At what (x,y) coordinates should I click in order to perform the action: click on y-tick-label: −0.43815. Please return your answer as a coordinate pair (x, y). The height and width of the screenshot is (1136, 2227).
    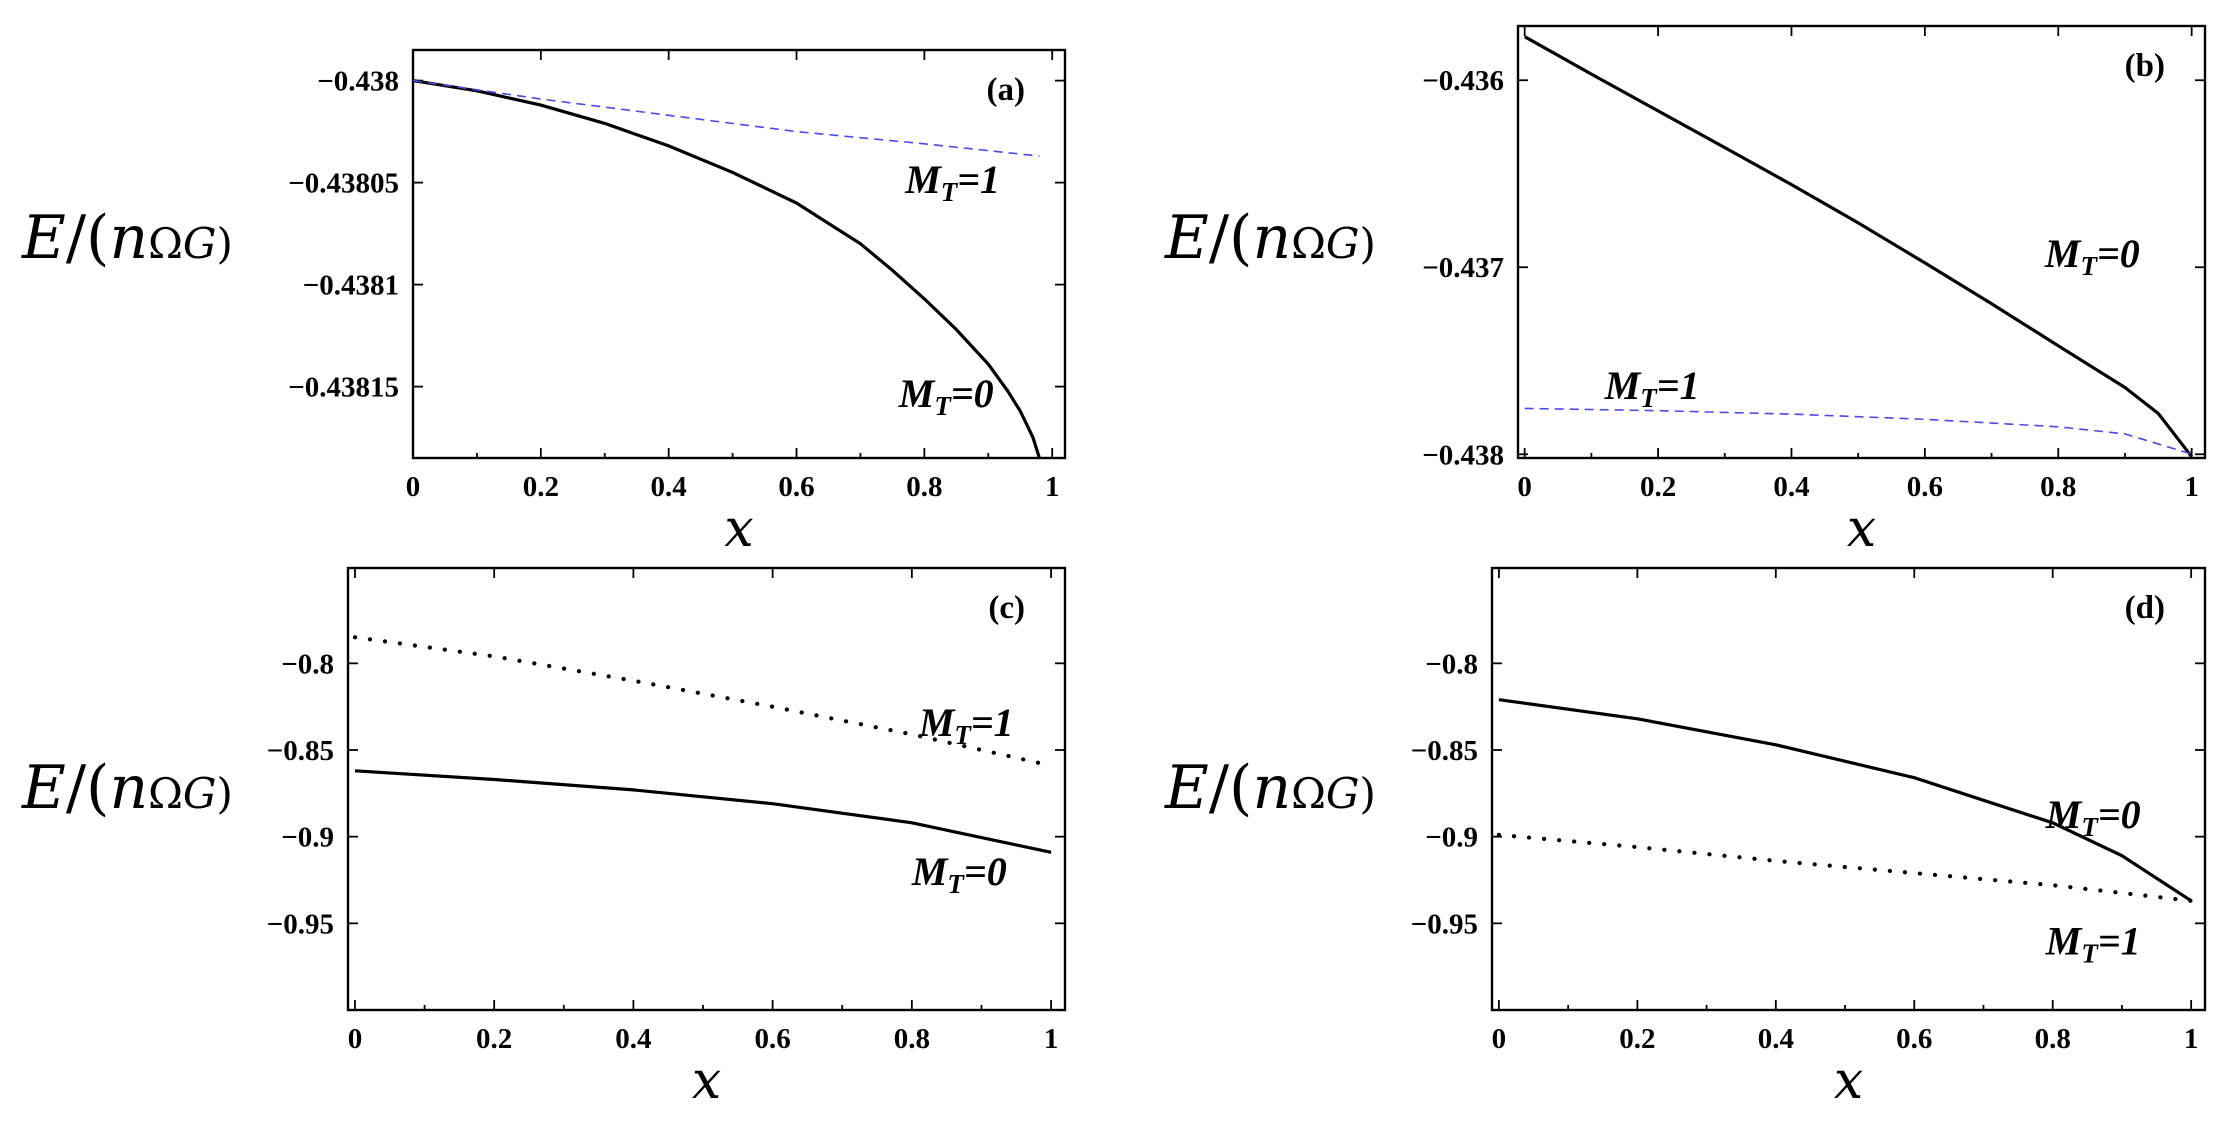
    Looking at the image, I should click on (343, 388).